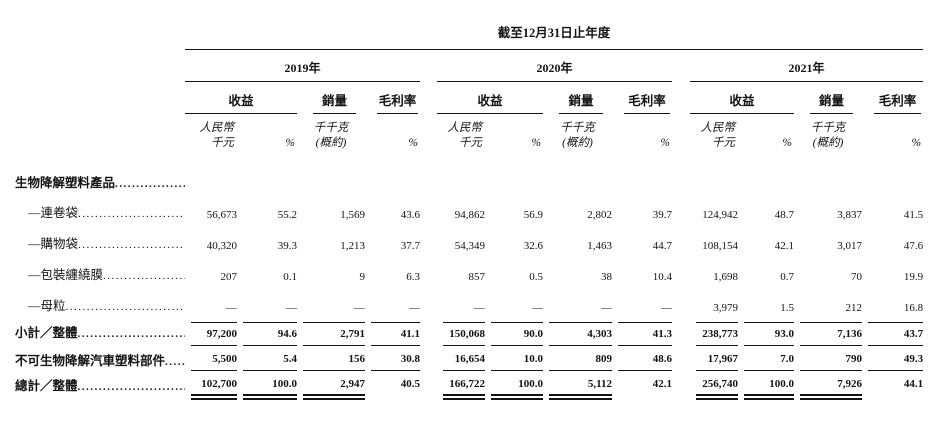  I want to click on cell: 1,569, so click(331, 211).